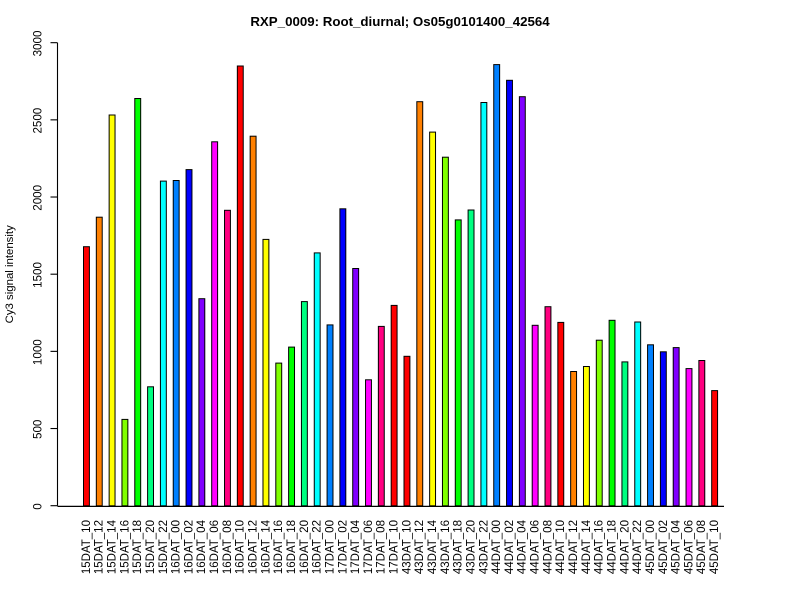 The width and height of the screenshot is (800, 605). What do you see at coordinates (37, 44) in the screenshot?
I see `svg-text: 3000` at bounding box center [37, 44].